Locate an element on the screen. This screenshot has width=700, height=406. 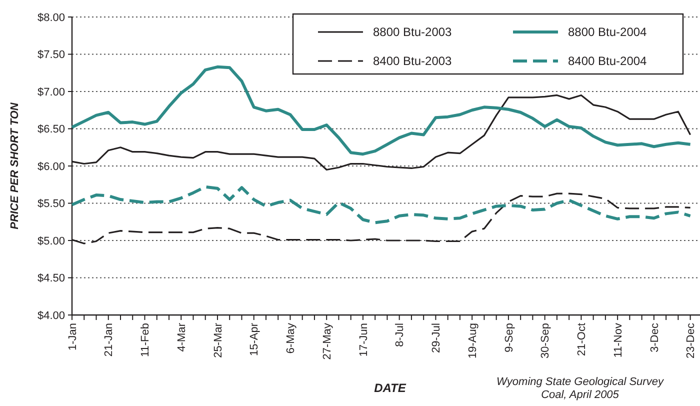
legend-label: 8800 Btu-2003 is located at coordinates (412, 32).